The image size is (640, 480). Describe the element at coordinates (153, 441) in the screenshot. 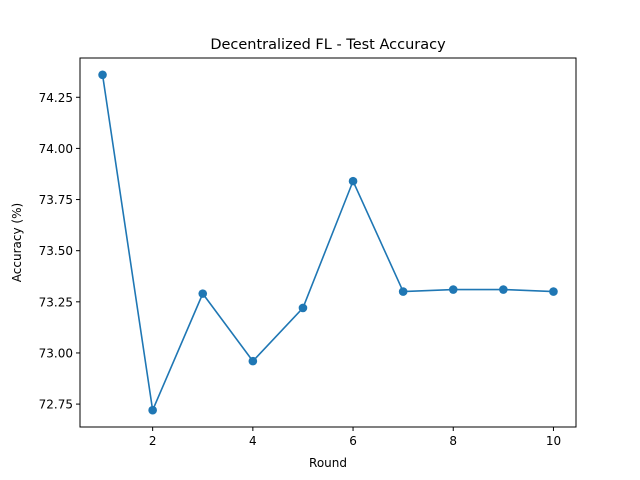

I see `x-tick-label: 2` at that location.